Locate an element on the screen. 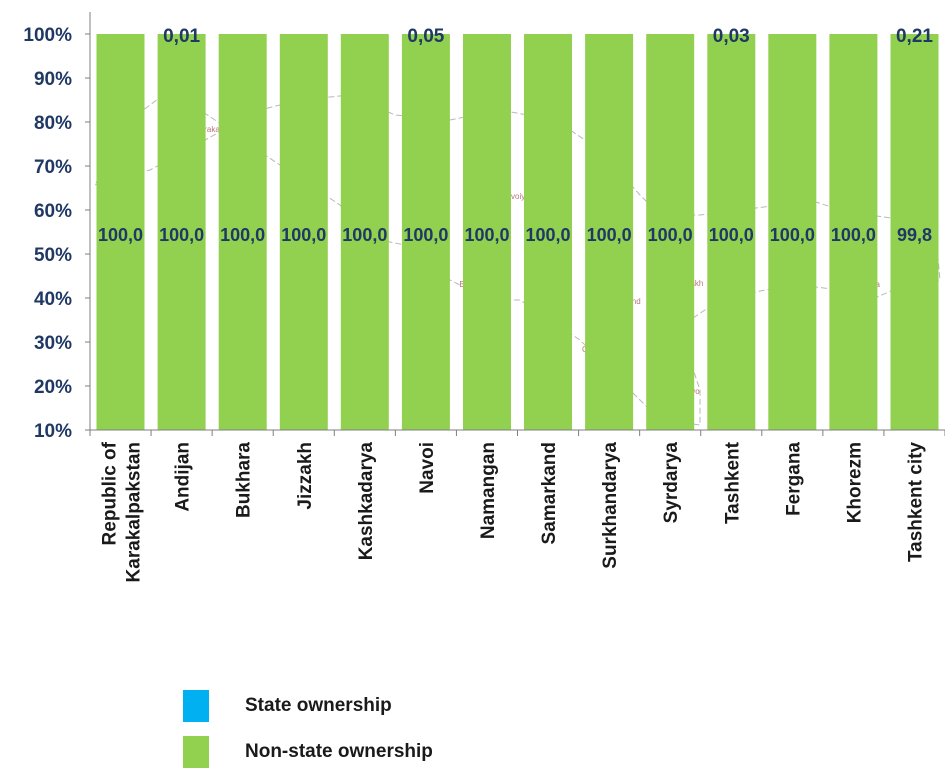 This screenshot has width=945, height=782. y-tick-label: 60% is located at coordinates (53, 211).